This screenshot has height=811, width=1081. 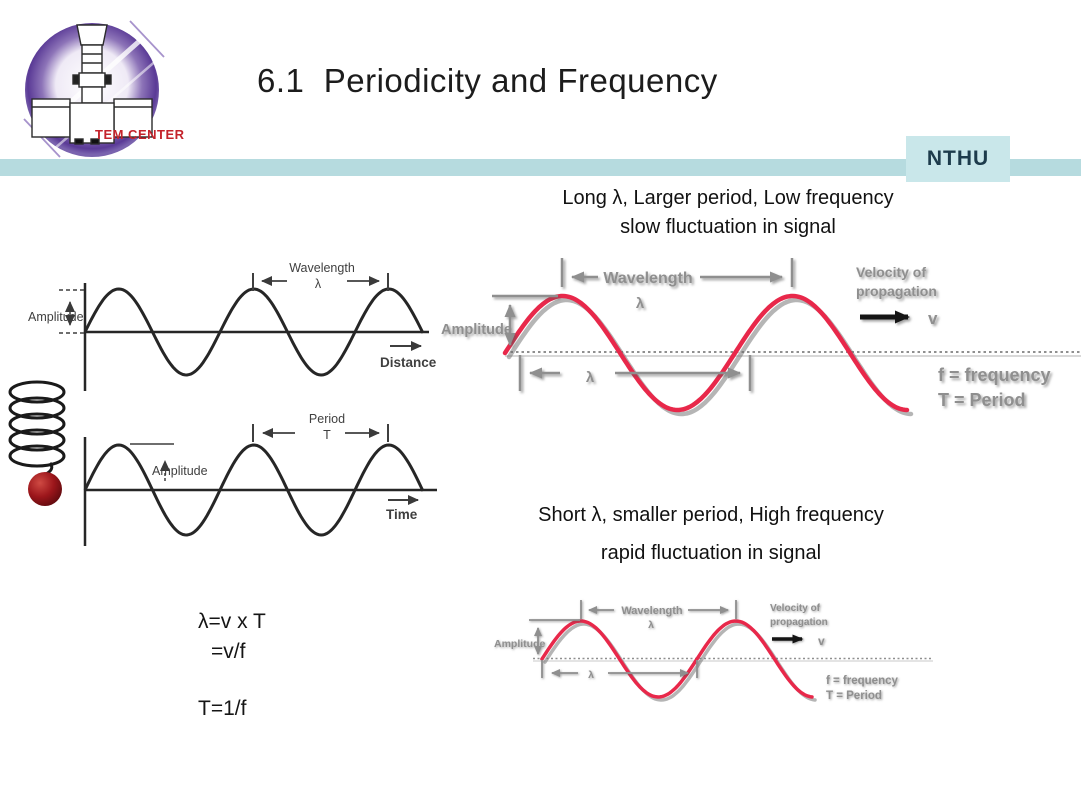 I want to click on pendulum-ball, so click(x=45, y=489).